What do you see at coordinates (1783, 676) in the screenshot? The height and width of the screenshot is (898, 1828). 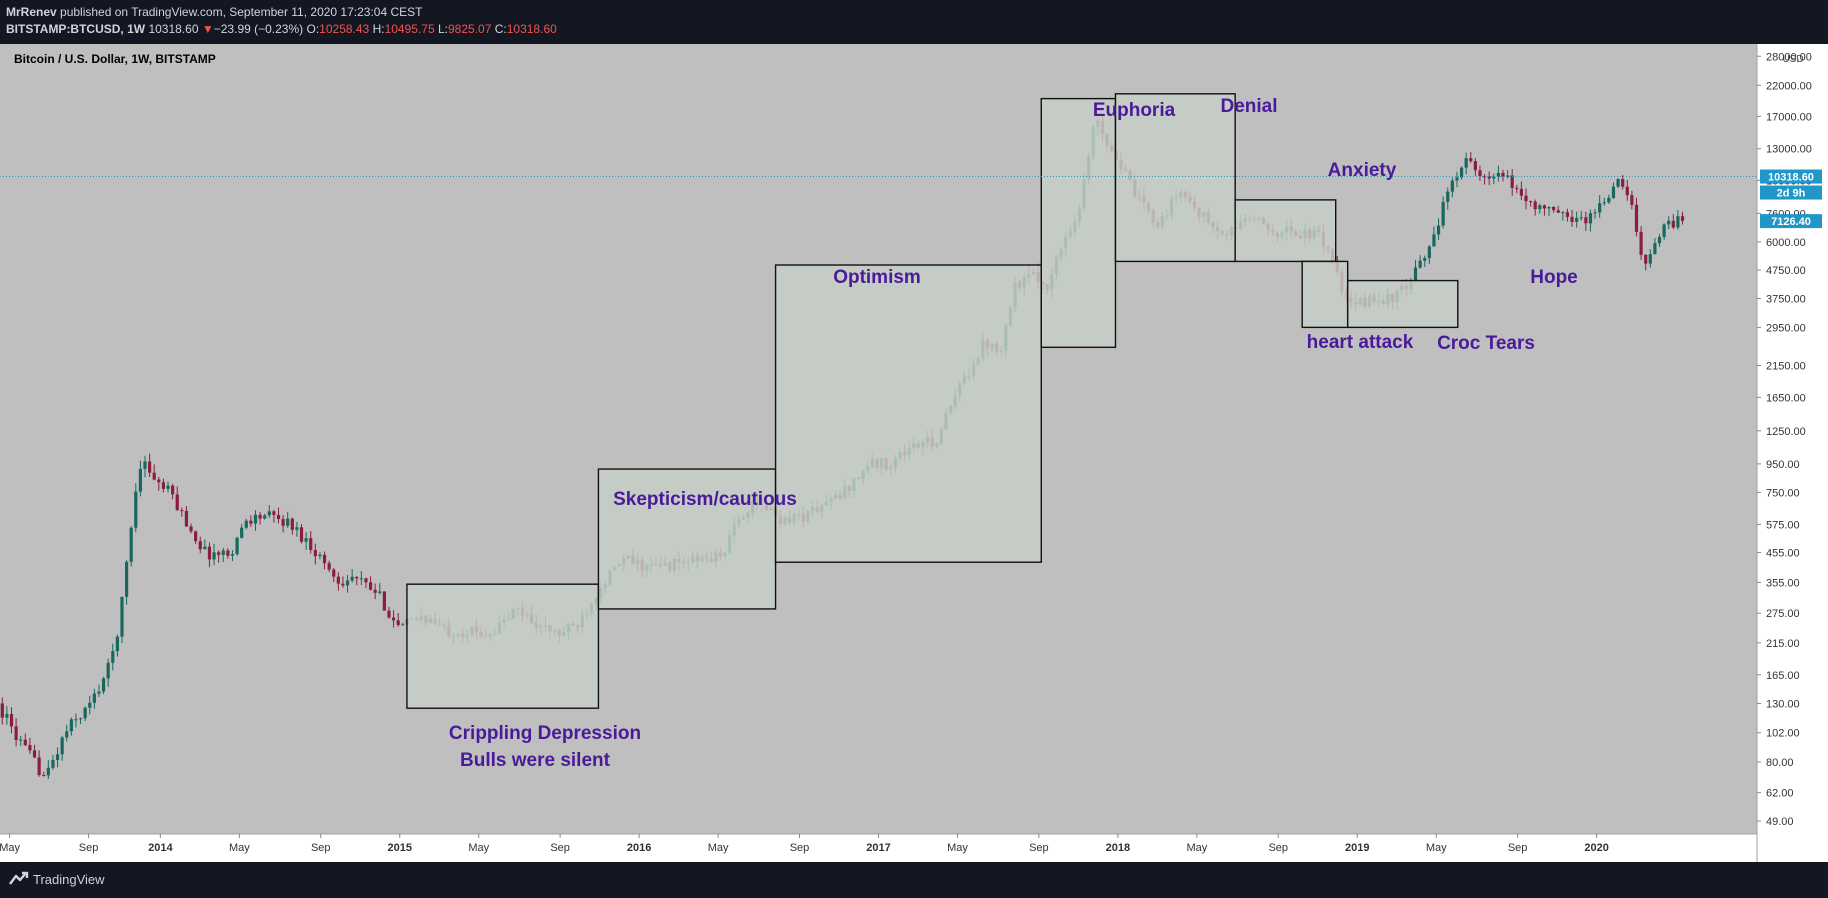 I see `price-tick-label: 165.00` at bounding box center [1783, 676].